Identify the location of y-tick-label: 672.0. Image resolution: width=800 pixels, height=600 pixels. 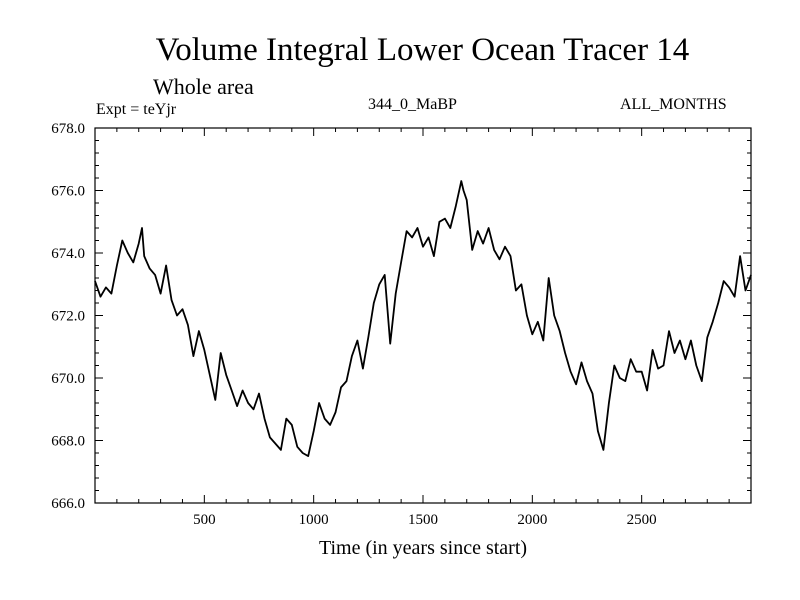
(68, 317).